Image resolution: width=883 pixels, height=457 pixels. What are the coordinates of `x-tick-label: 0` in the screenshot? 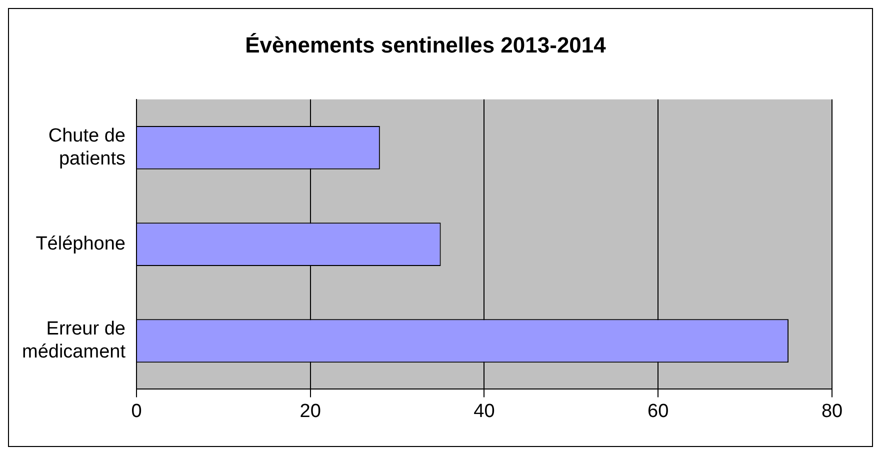 It's located at (136, 411).